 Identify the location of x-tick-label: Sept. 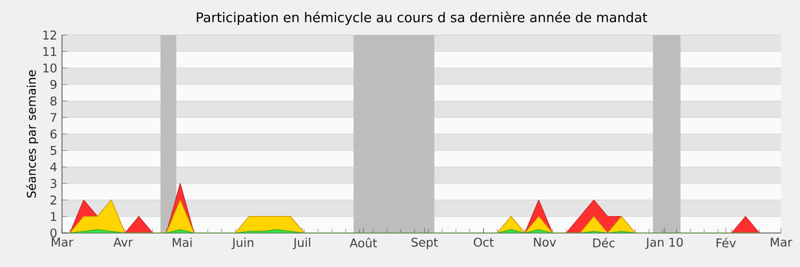
(425, 244).